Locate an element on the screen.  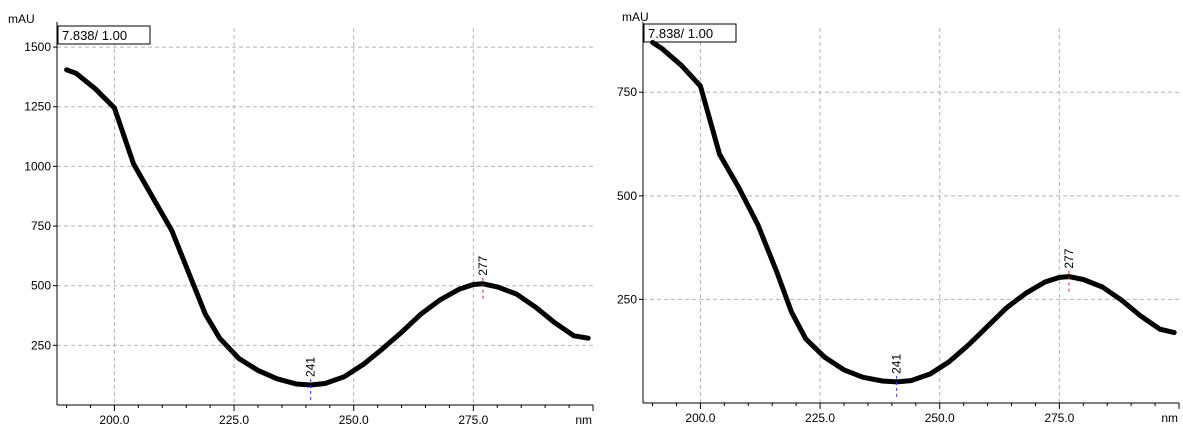
p2-annotation-text: 7.838/ 1.00 is located at coordinates (680, 33).